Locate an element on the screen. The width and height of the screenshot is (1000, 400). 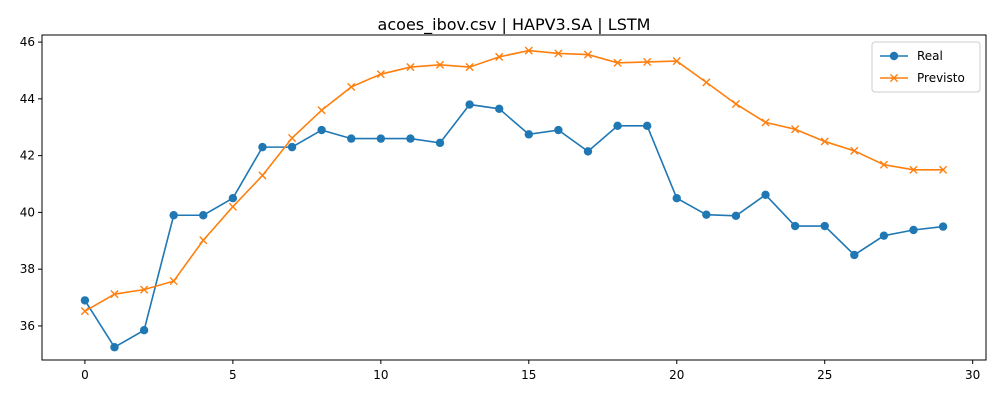
x-tick-label: 25 is located at coordinates (824, 375).